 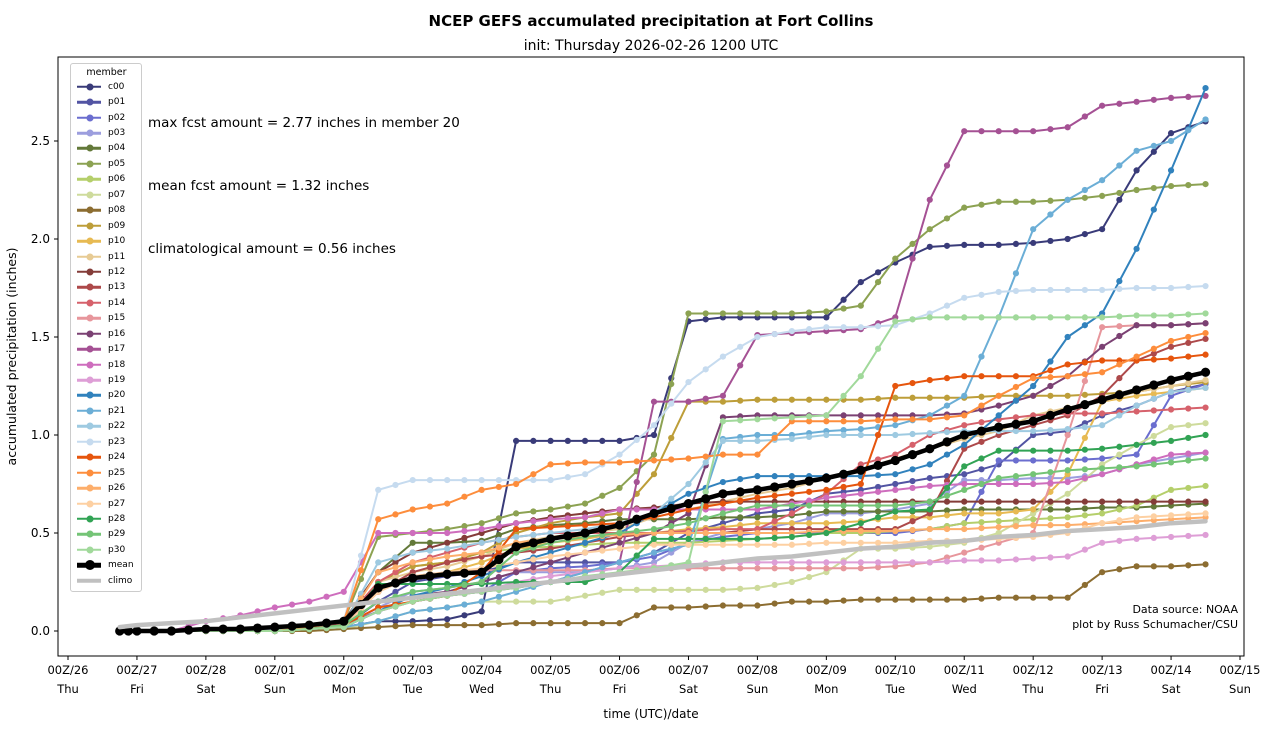 What do you see at coordinates (90, 395) in the screenshot?
I see `legend-swatch-p20` at bounding box center [90, 395].